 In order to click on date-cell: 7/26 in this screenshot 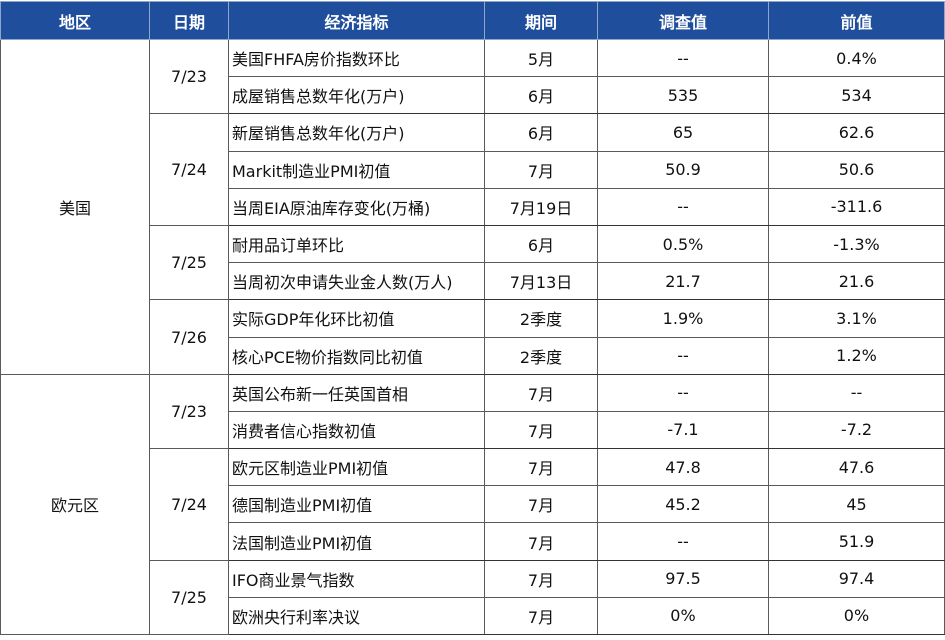, I will do `click(189, 337)`.